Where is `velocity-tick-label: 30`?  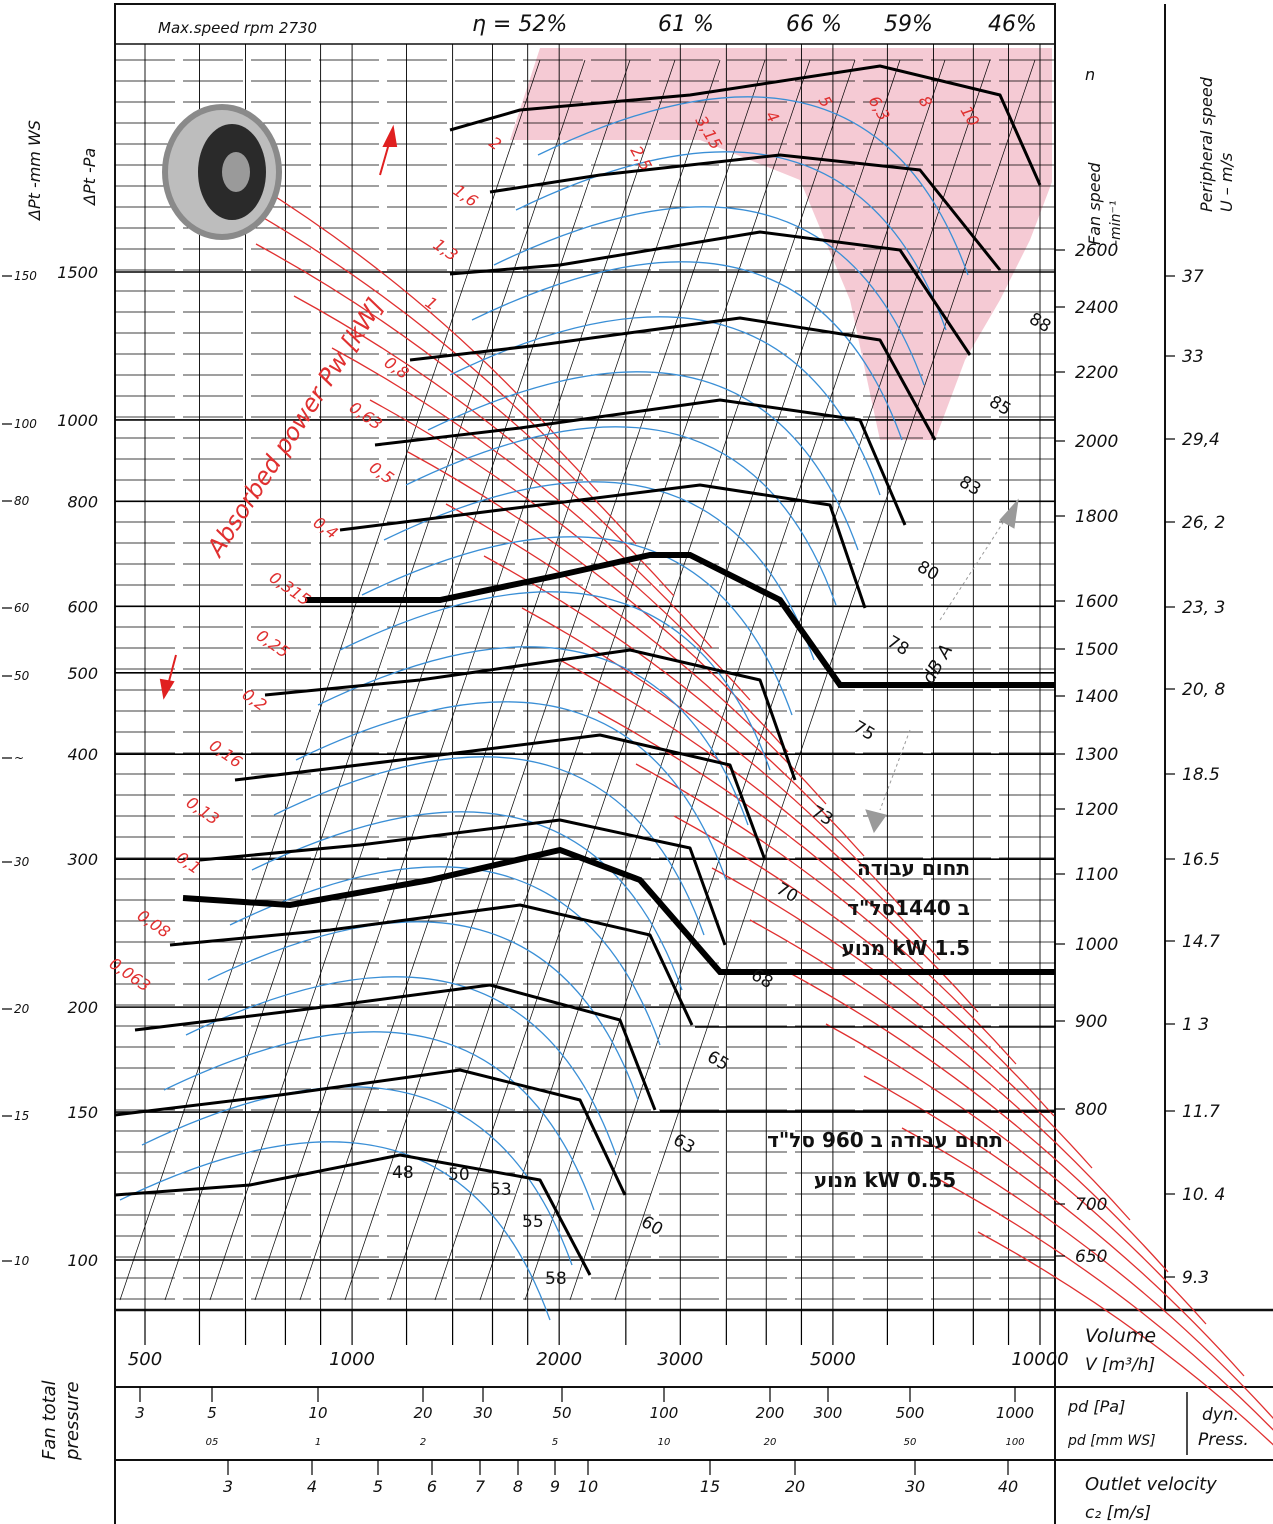
velocity-tick-label: 30 is located at coordinates (915, 1486).